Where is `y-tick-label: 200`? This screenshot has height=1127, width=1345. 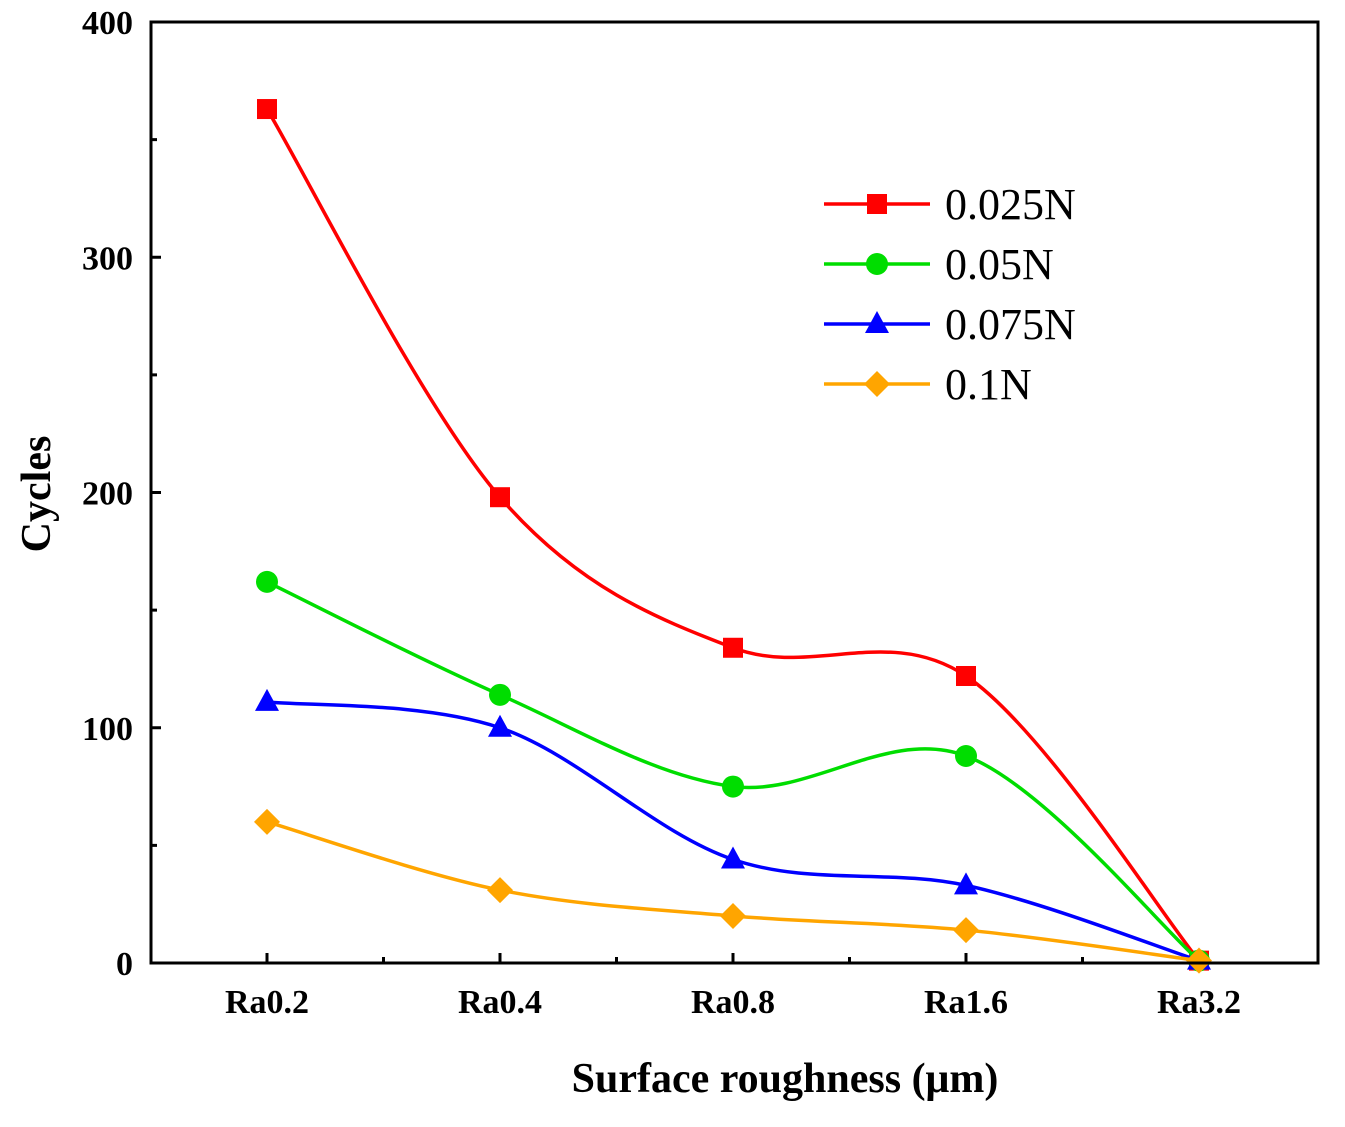
y-tick-label: 200 is located at coordinates (107, 494).